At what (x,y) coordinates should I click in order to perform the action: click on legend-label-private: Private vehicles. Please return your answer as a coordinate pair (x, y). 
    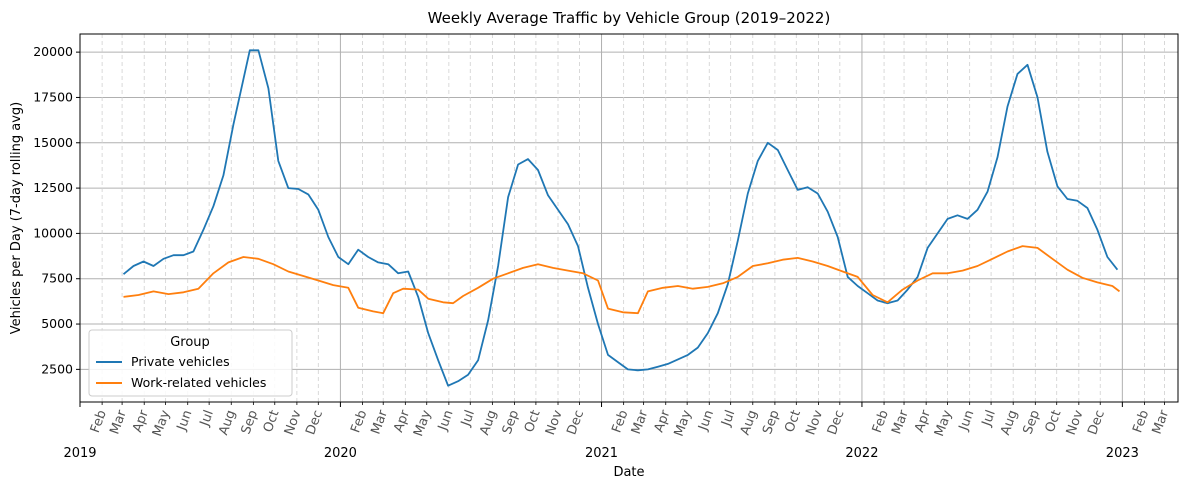
    Looking at the image, I should click on (180, 361).